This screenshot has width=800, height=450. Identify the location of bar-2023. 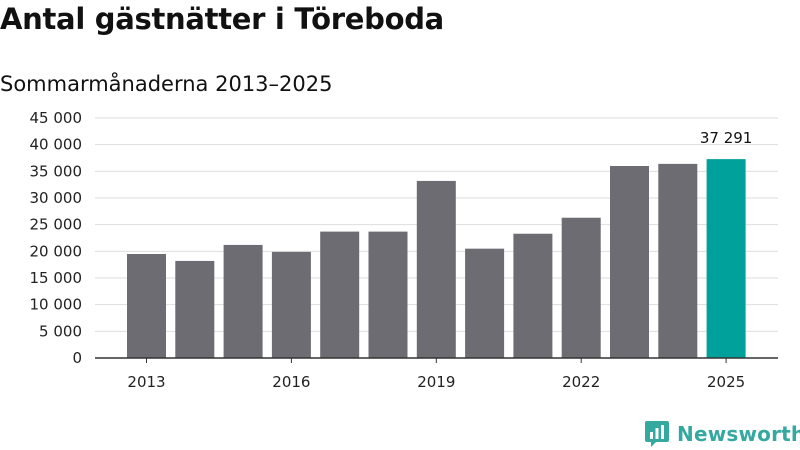
(629, 262).